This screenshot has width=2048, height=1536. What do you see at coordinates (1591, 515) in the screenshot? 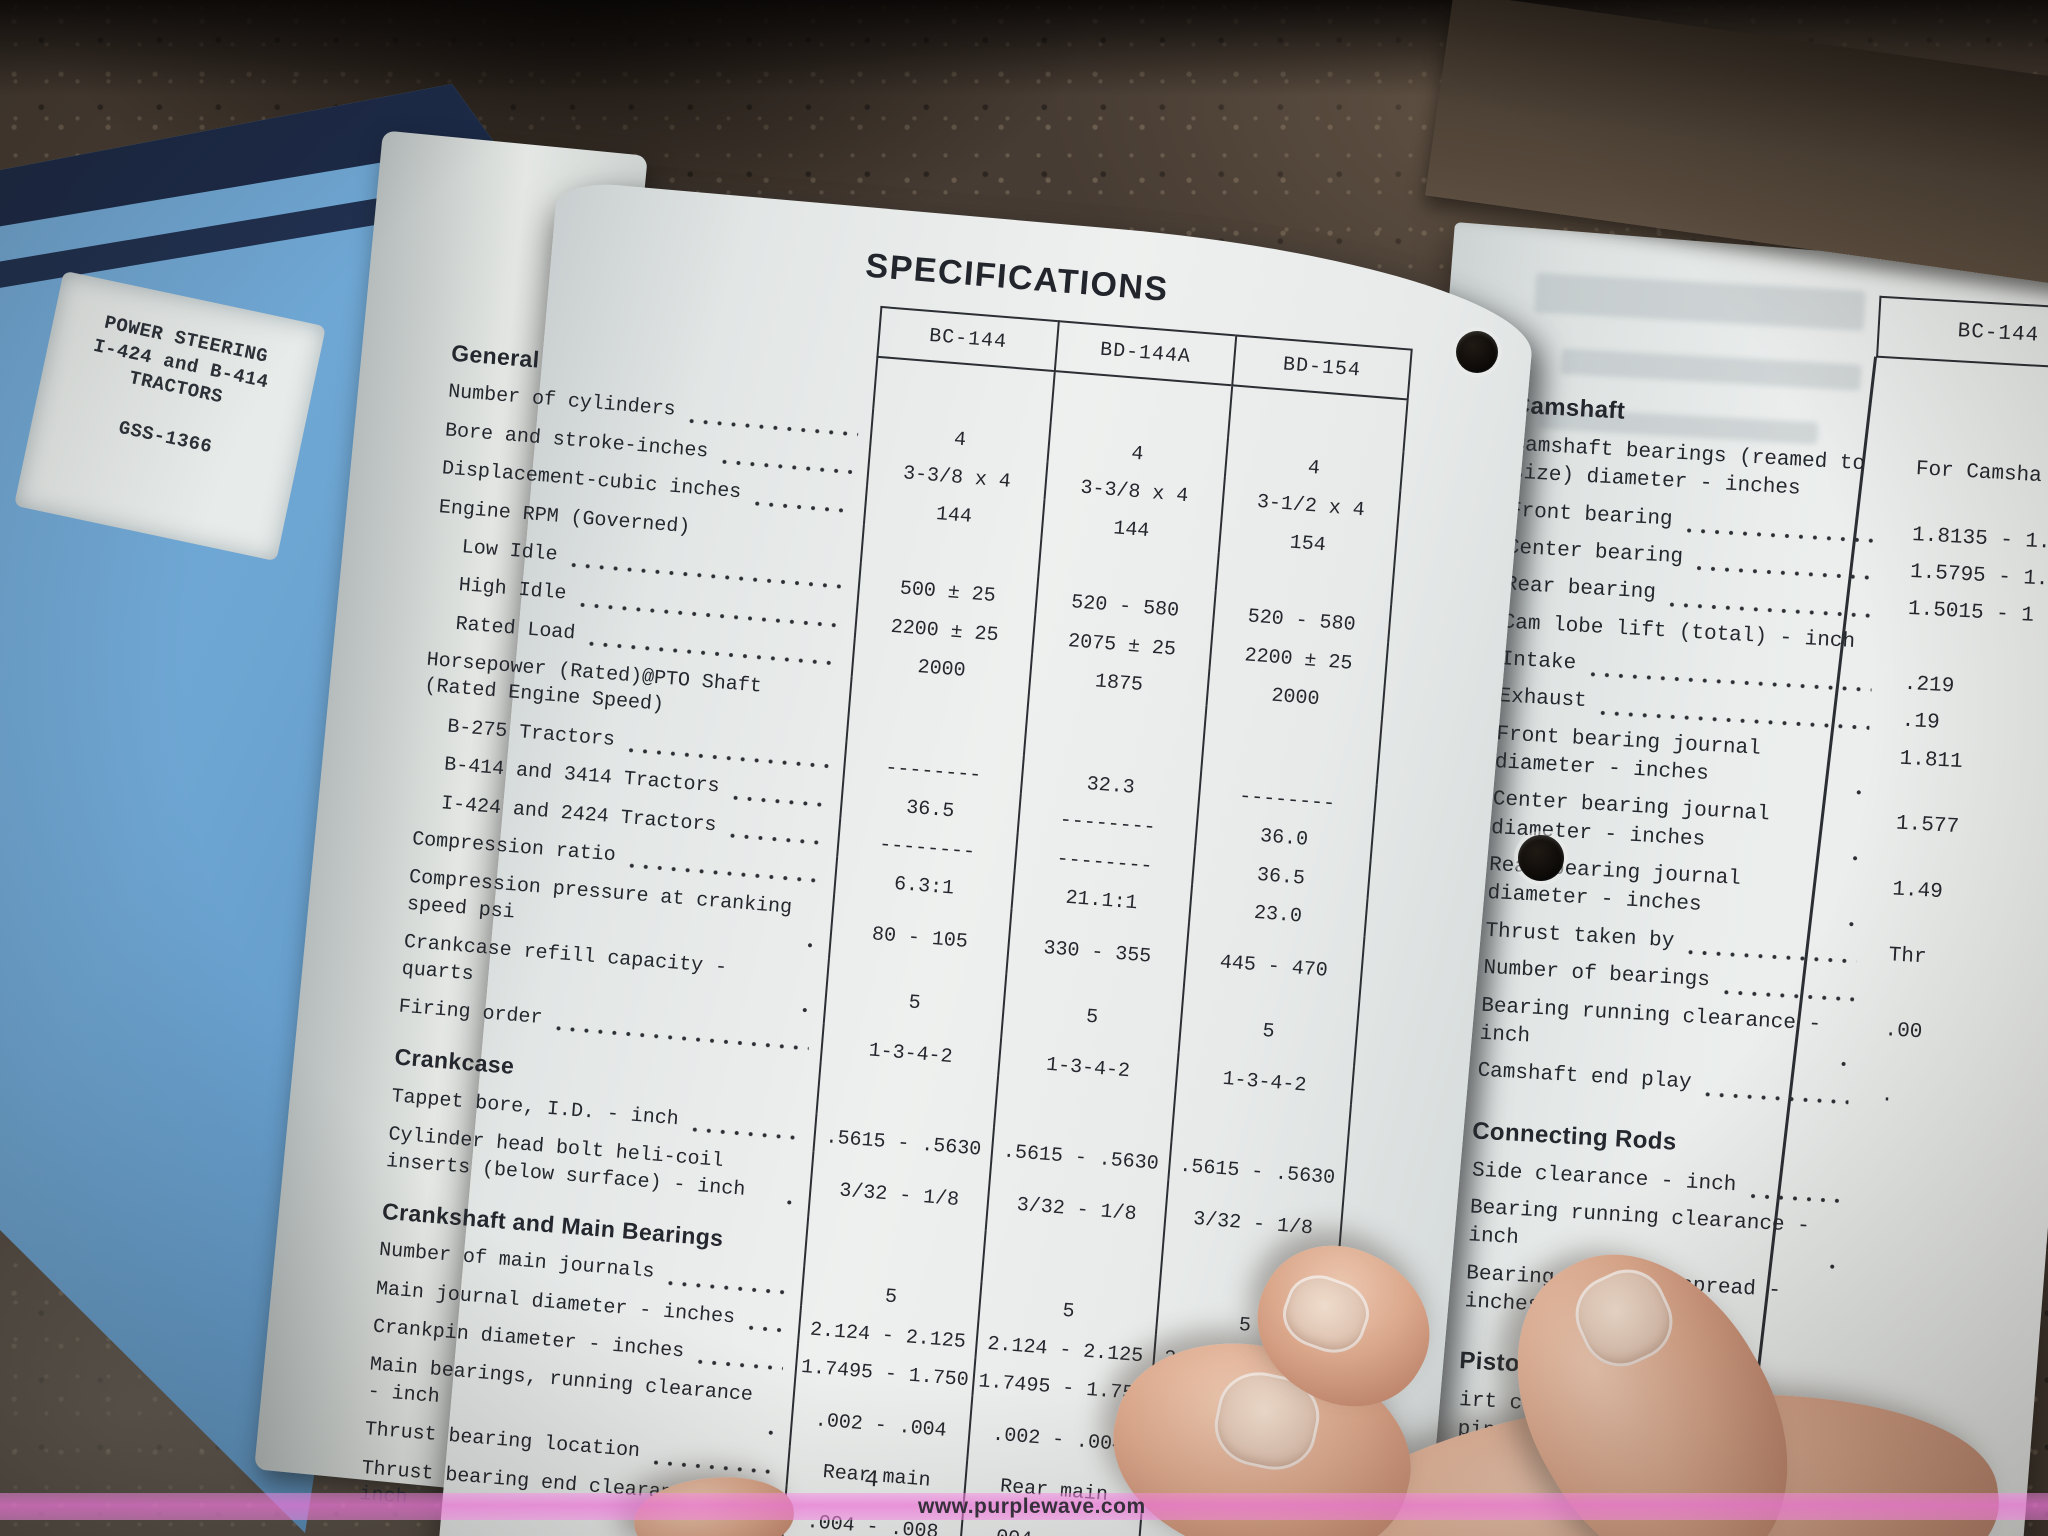
I see `row-label: Front bearing` at bounding box center [1591, 515].